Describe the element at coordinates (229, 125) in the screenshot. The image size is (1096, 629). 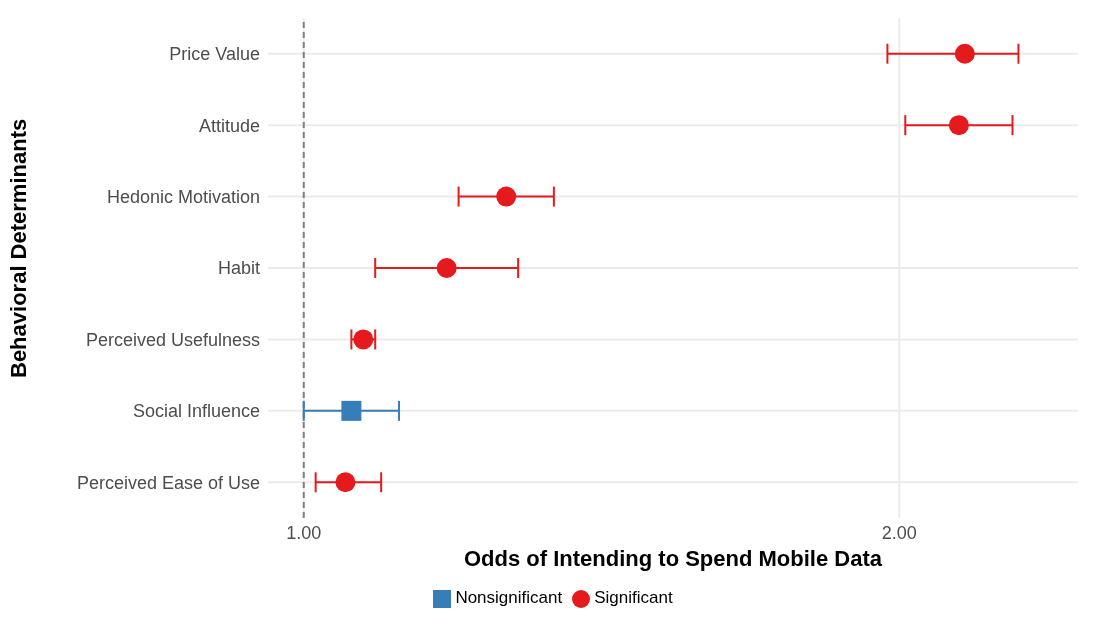
I see `y-tick-label: Attitude` at that location.